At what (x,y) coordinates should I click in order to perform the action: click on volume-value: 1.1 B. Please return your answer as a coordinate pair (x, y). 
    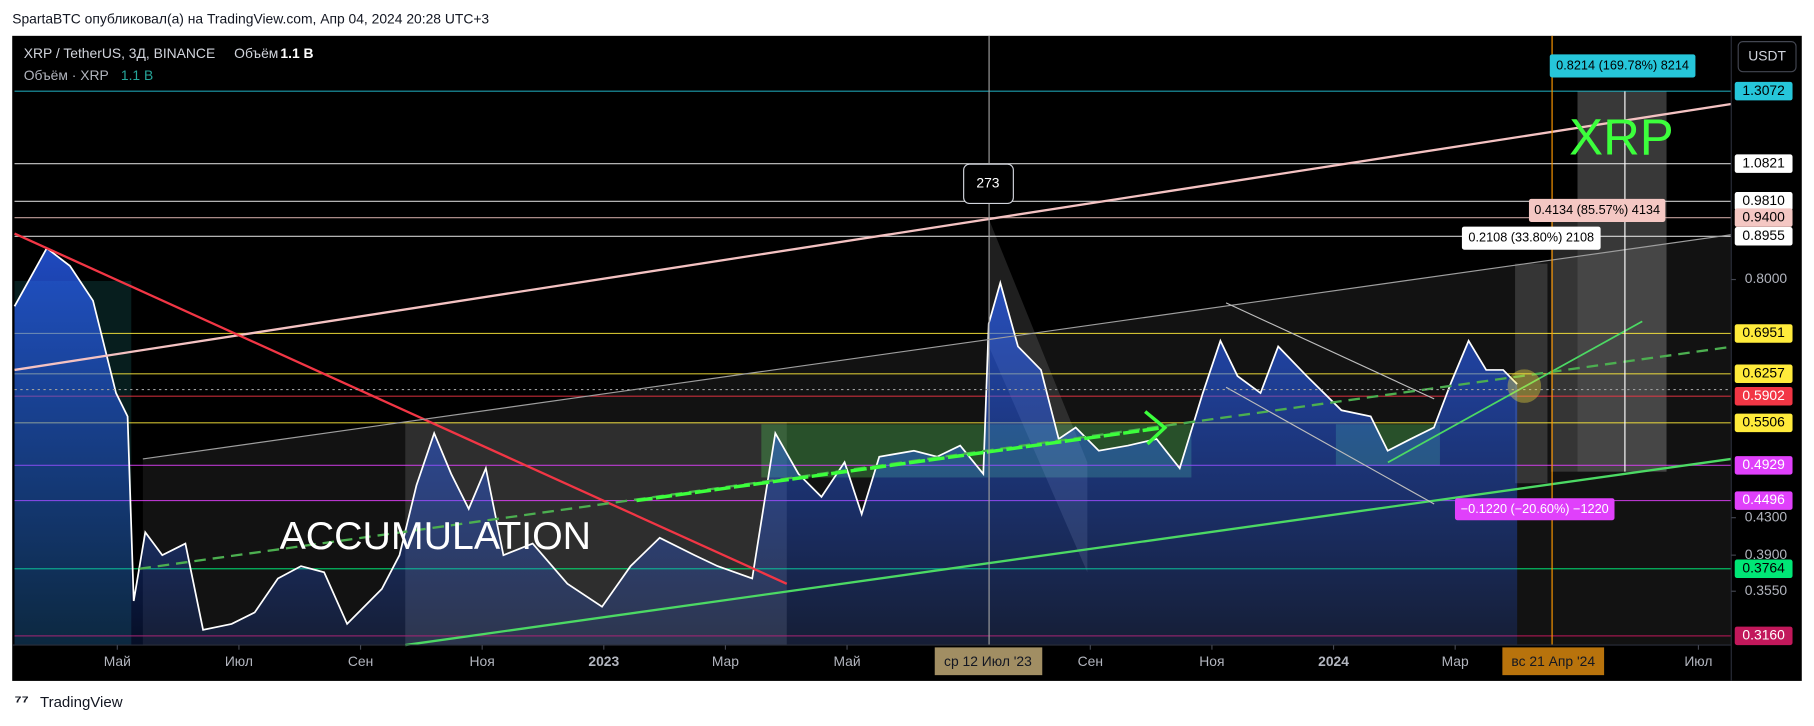
    Looking at the image, I should click on (296, 53).